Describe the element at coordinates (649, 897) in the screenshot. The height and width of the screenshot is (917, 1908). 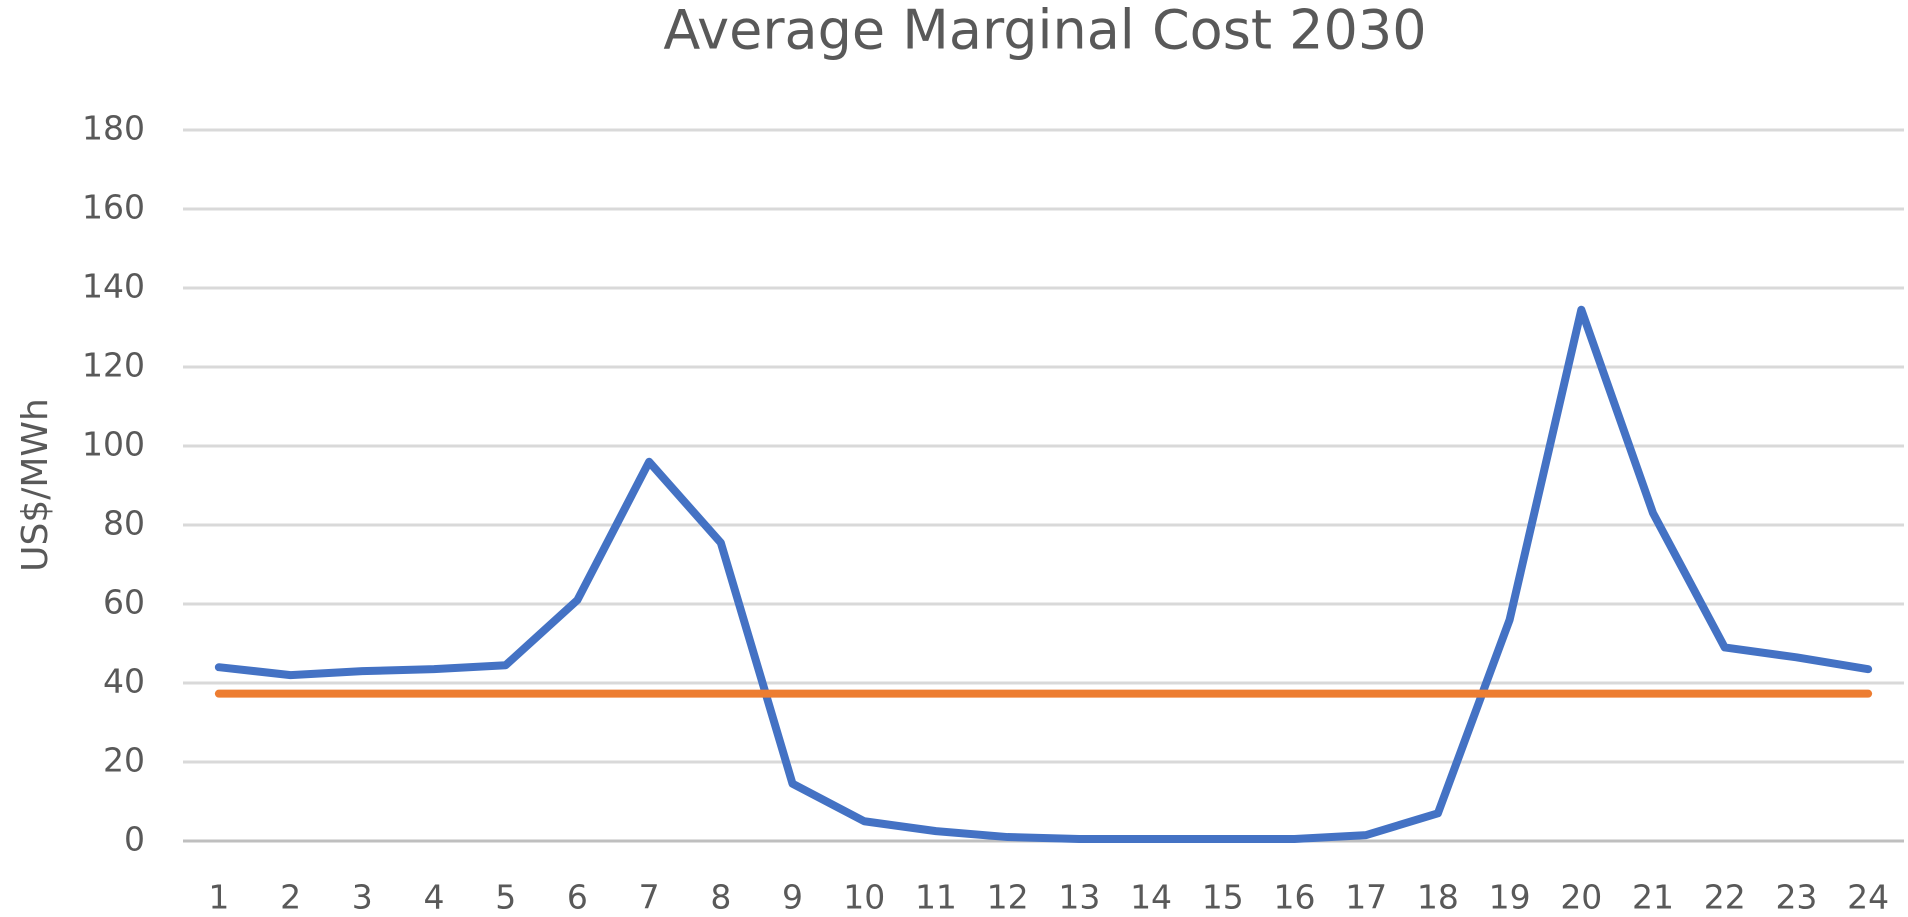
I see `x-tick-label: 7` at that location.